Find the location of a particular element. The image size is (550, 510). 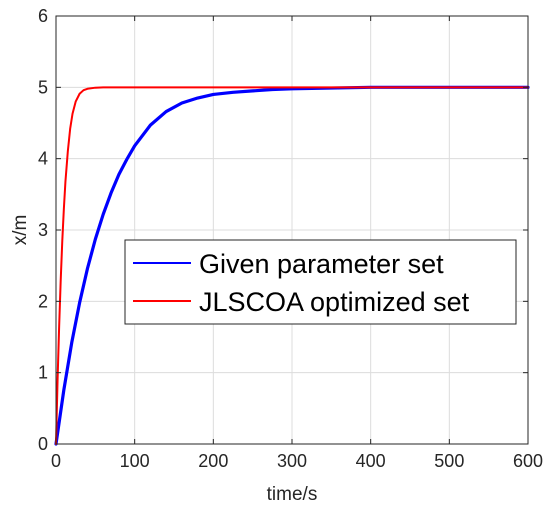

x-tick-label: 100 is located at coordinates (135, 461).